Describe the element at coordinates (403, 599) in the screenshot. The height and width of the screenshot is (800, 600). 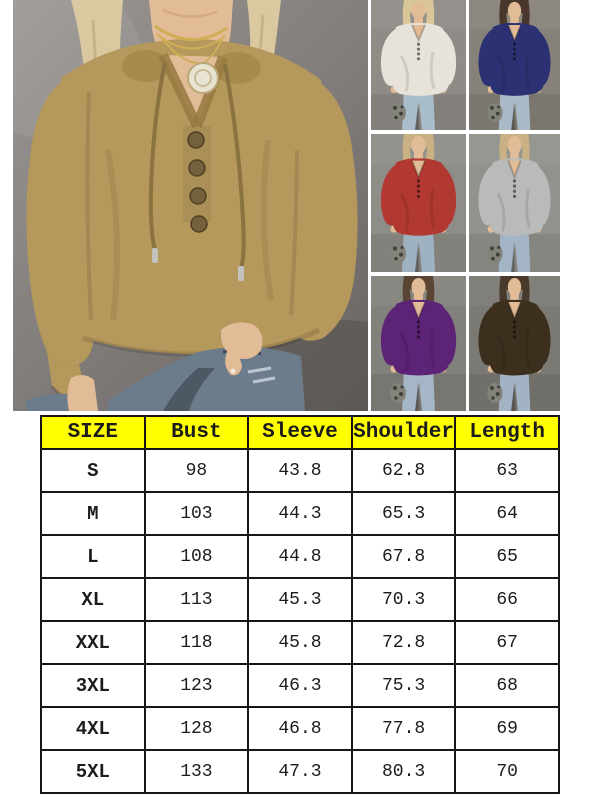
I see `shoulder-value: 70.3` at that location.